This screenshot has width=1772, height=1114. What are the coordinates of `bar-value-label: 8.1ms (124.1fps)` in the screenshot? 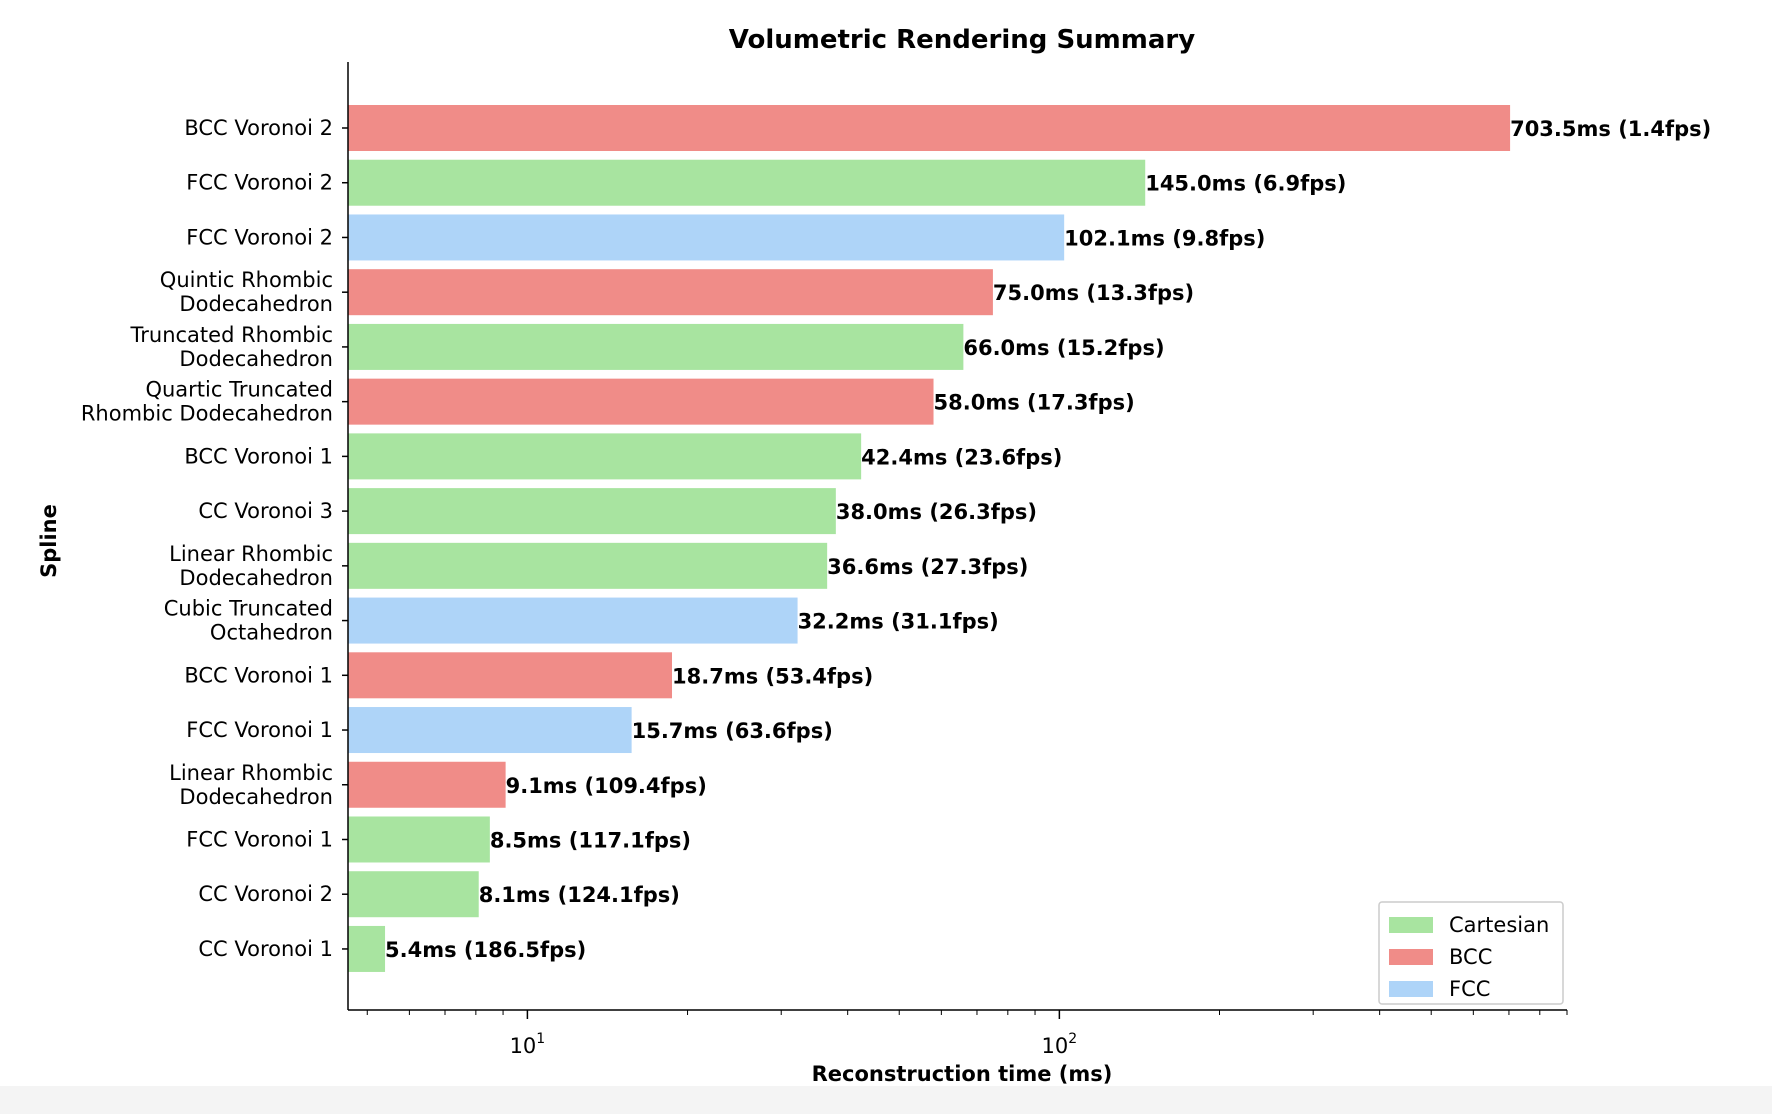 It's located at (579, 895).